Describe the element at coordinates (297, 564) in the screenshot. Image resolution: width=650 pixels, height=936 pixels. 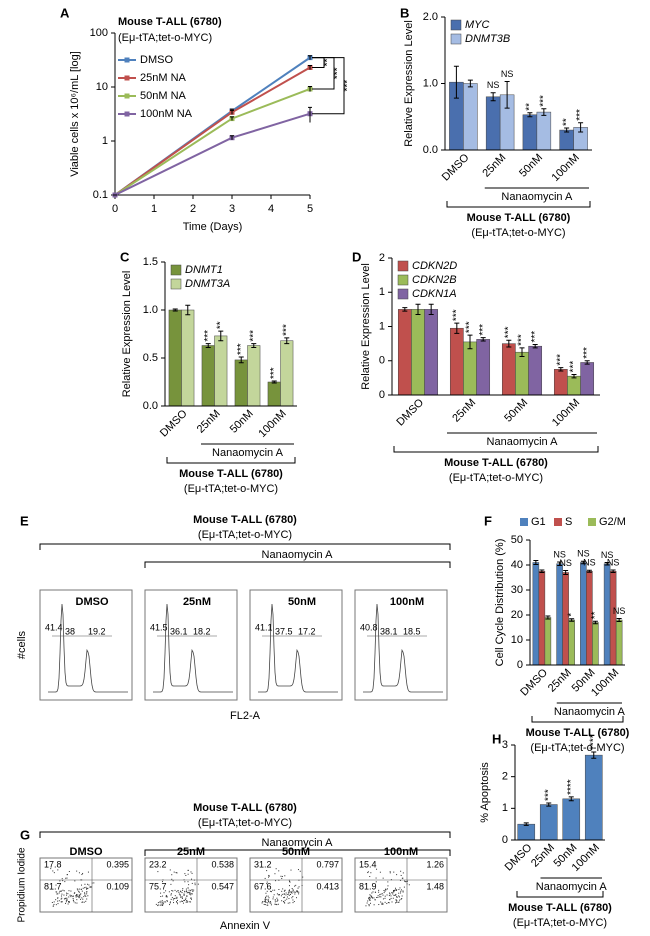
I see `group-bracket` at that location.